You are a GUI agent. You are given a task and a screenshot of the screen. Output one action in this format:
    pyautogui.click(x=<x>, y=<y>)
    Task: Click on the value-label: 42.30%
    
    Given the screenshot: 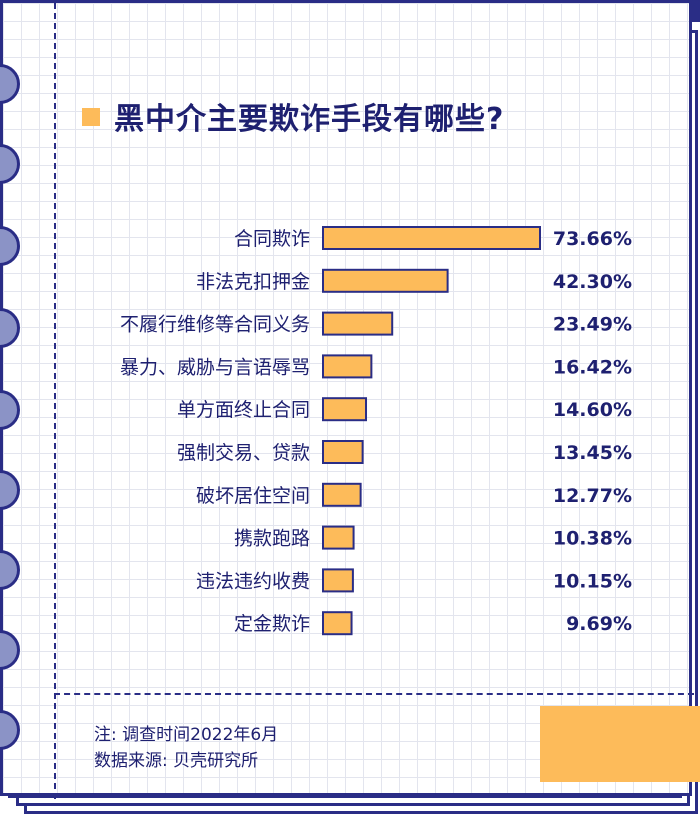 What is the action you would take?
    pyautogui.click(x=592, y=282)
    